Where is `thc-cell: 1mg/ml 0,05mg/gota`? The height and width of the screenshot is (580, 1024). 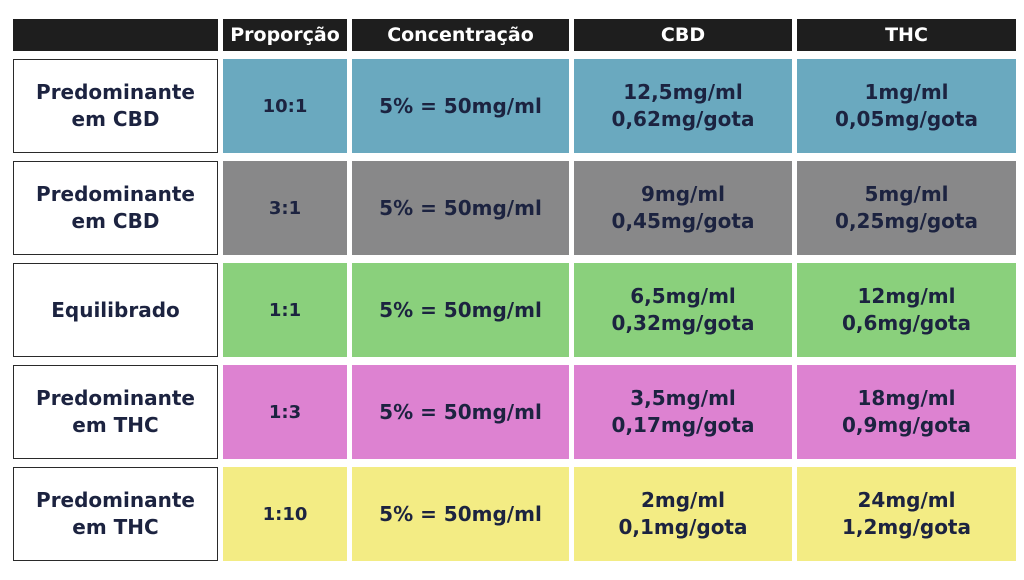
thc-cell: 1mg/ml 0,05mg/gota is located at coordinates (906, 106).